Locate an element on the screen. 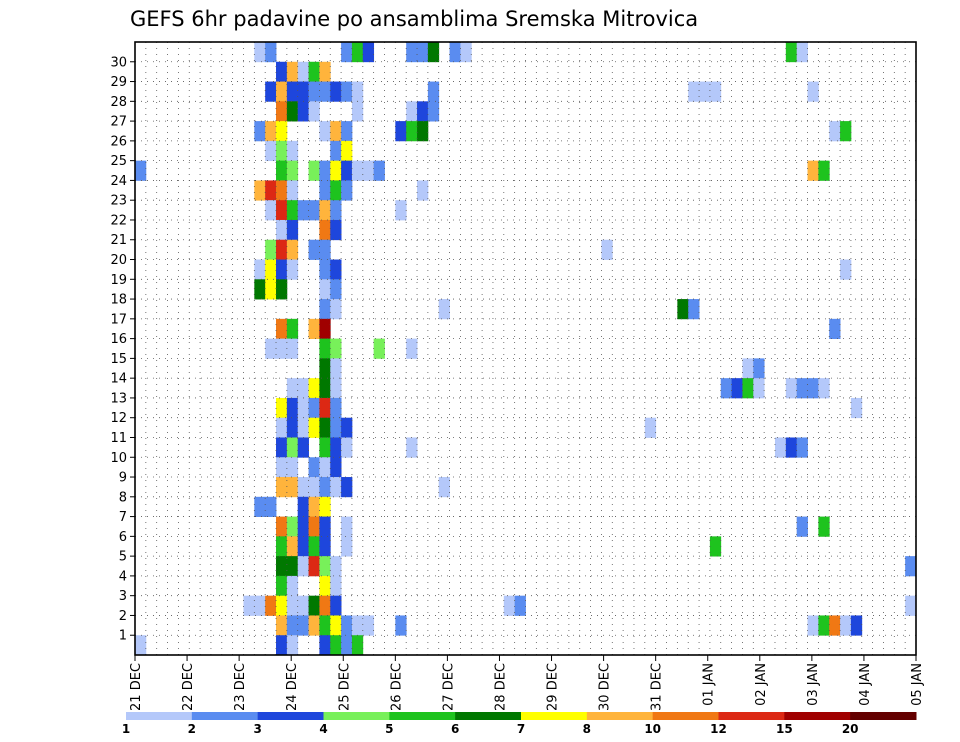  y-tick-label: 26 is located at coordinates (118, 141).